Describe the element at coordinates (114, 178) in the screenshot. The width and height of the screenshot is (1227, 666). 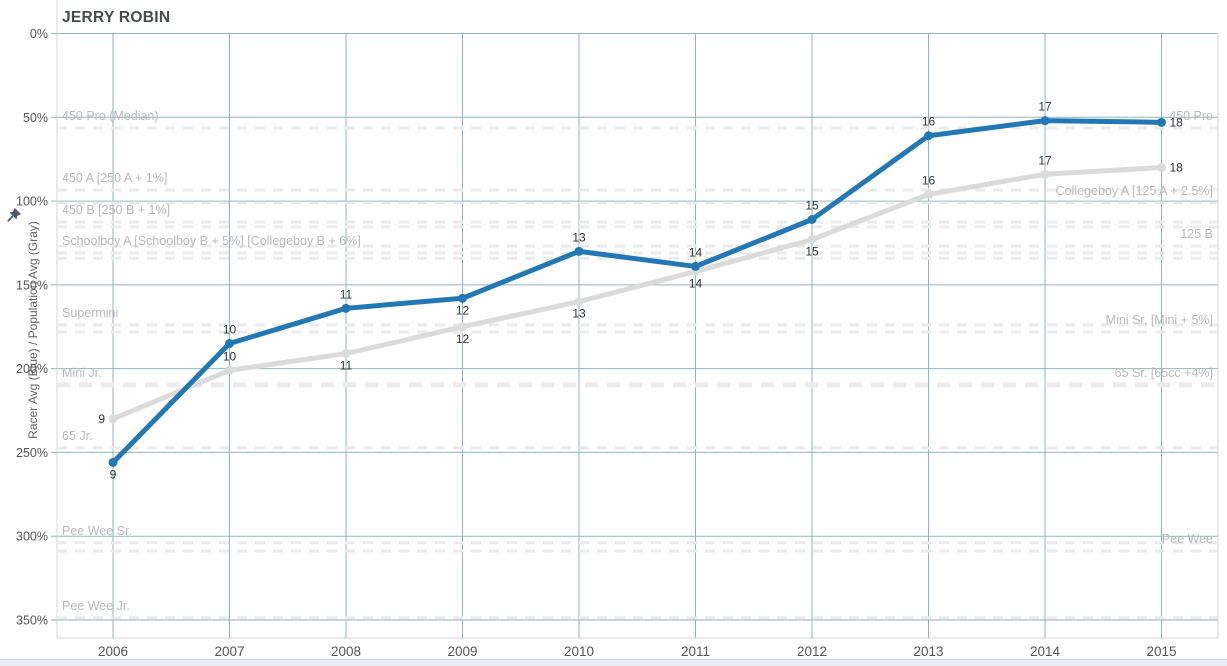
I see `reference-label-left: 450 A [250 A + 1%]` at that location.